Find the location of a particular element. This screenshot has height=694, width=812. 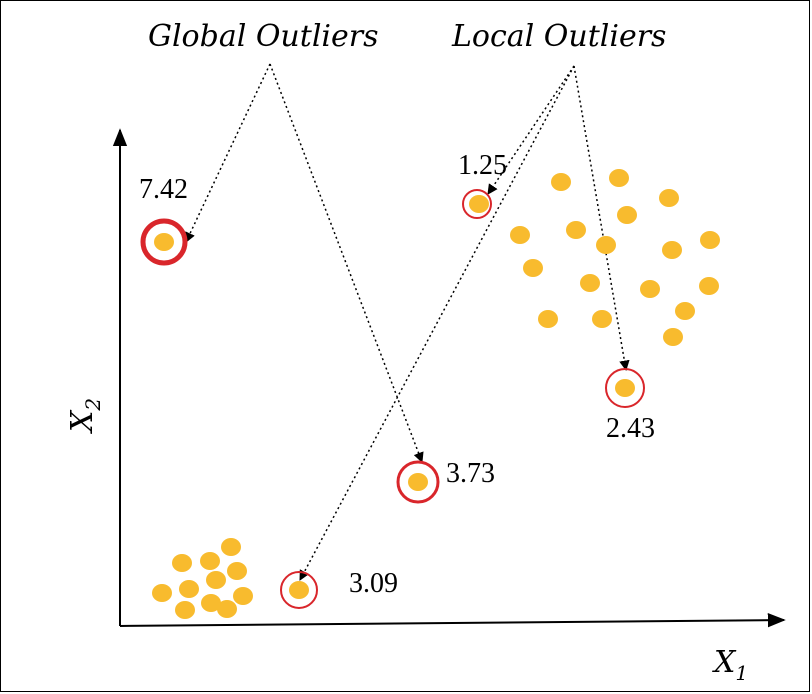

outlier-point-below-cluster is located at coordinates (625, 388).